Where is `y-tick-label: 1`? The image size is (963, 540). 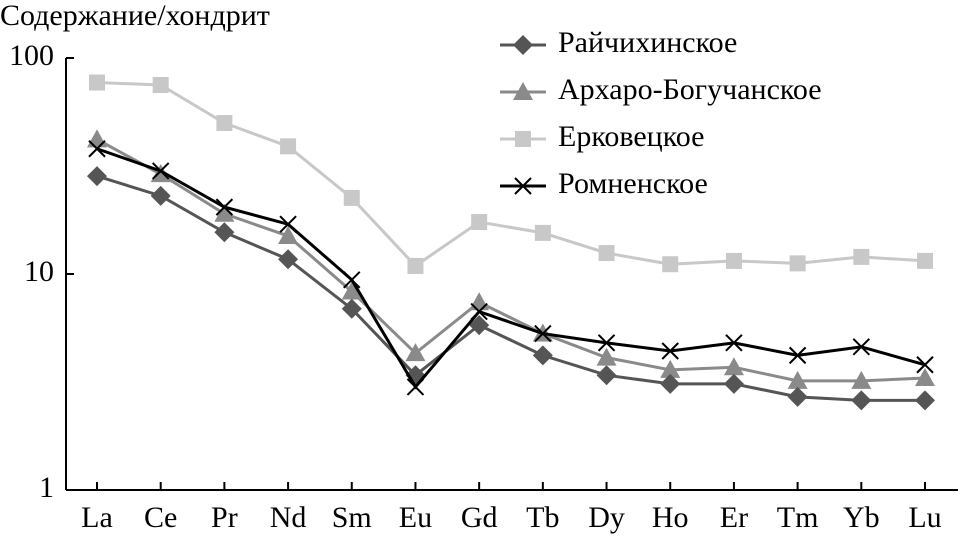 y-tick-label: 1 is located at coordinates (46, 487).